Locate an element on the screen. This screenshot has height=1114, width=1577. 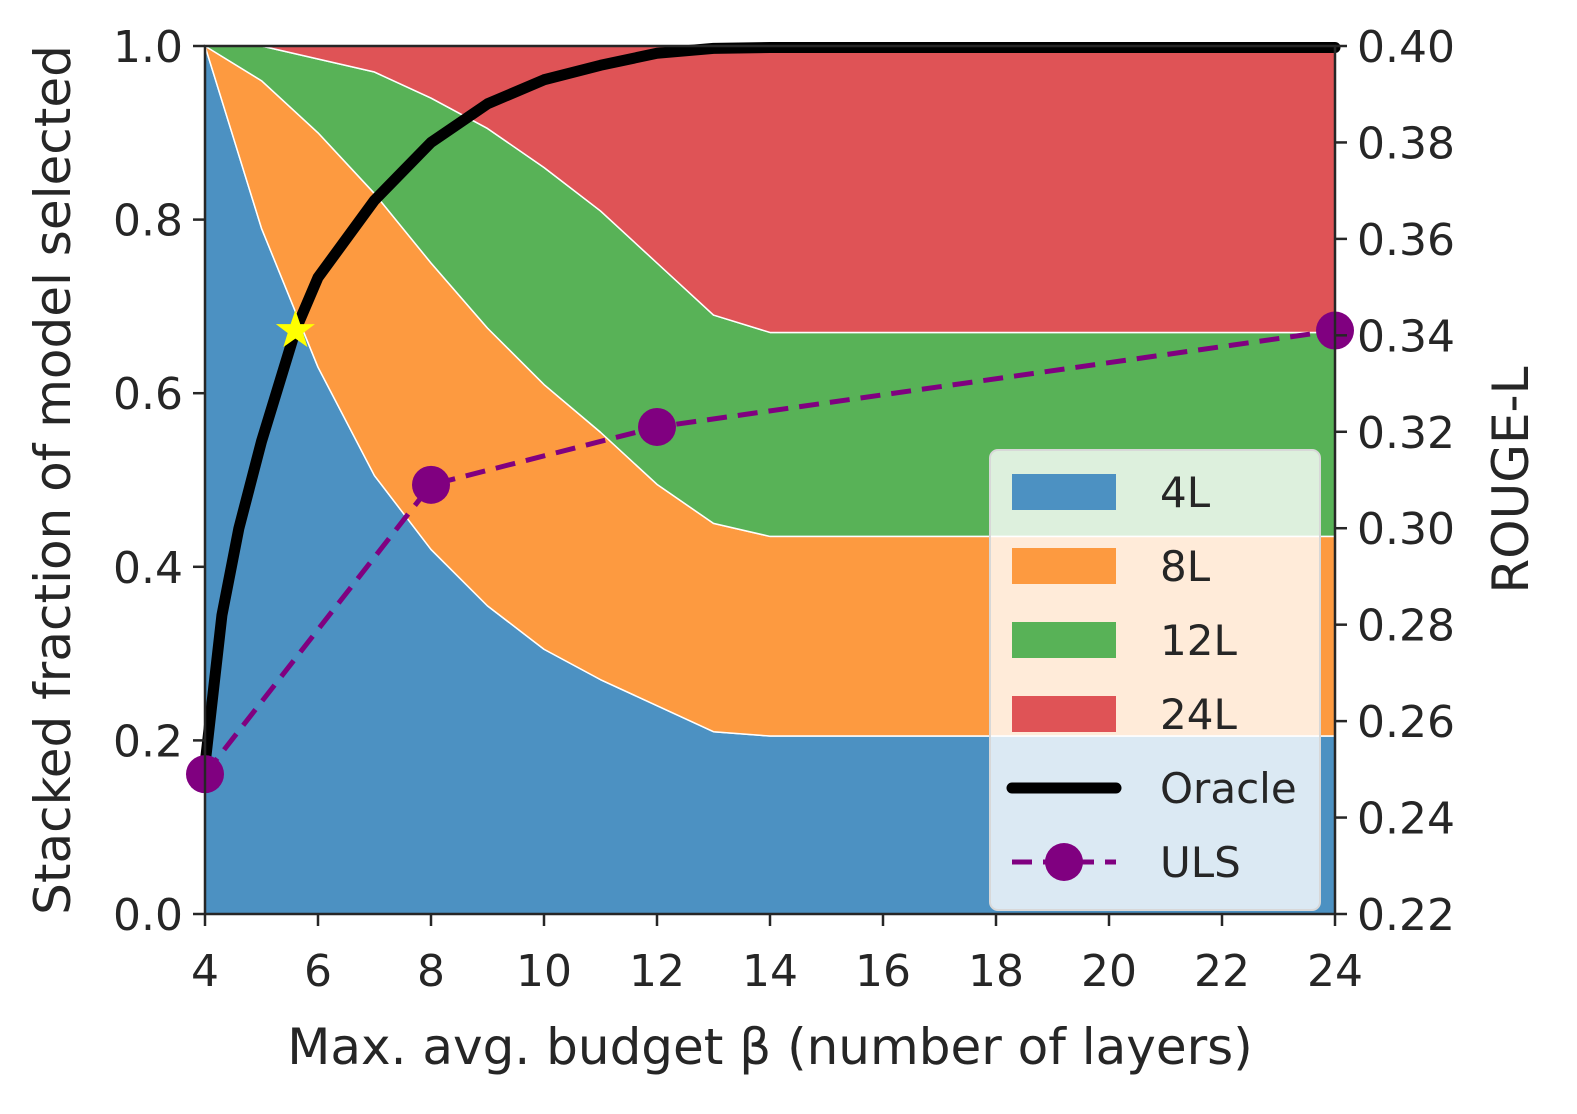
y-right-tick-label: 0.30 is located at coordinates (1406, 529).